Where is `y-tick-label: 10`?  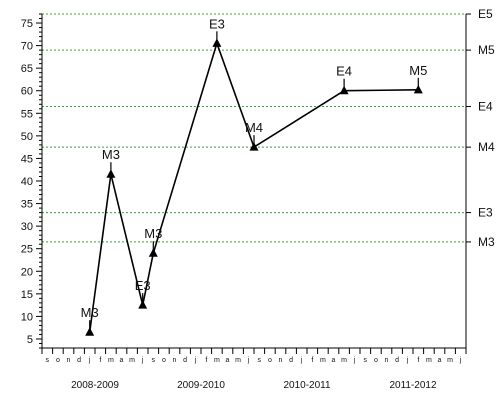 y-tick-label: 10 is located at coordinates (27, 317).